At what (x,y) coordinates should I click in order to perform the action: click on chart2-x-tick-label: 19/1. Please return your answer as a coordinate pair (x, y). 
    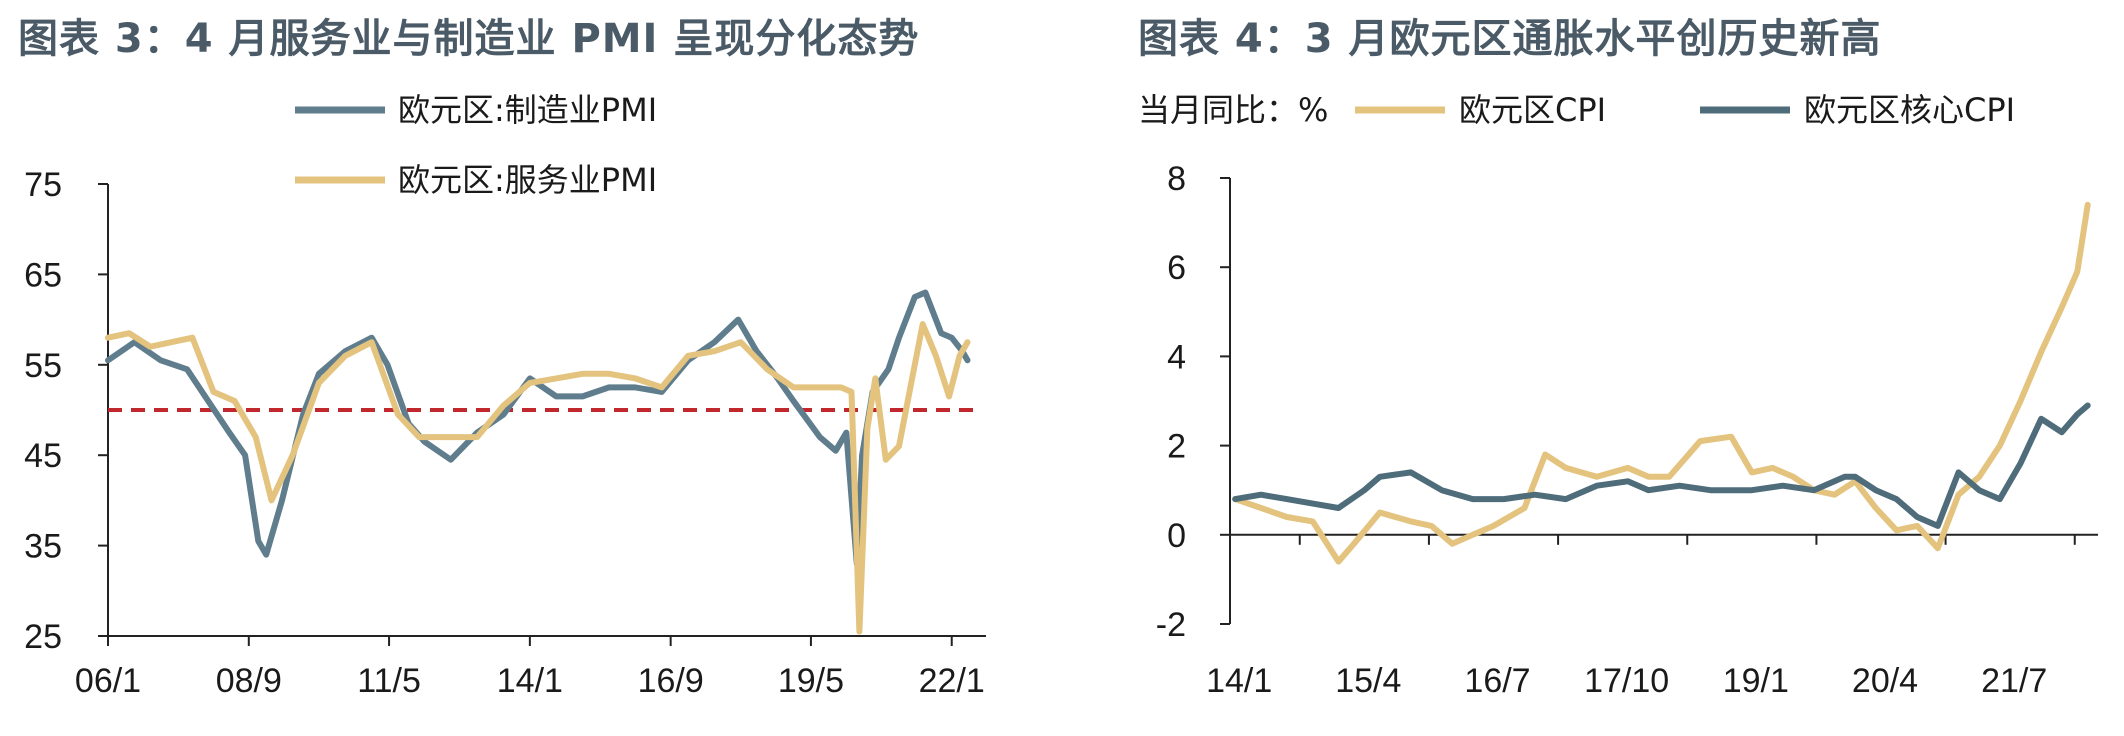
    Looking at the image, I should click on (1756, 681).